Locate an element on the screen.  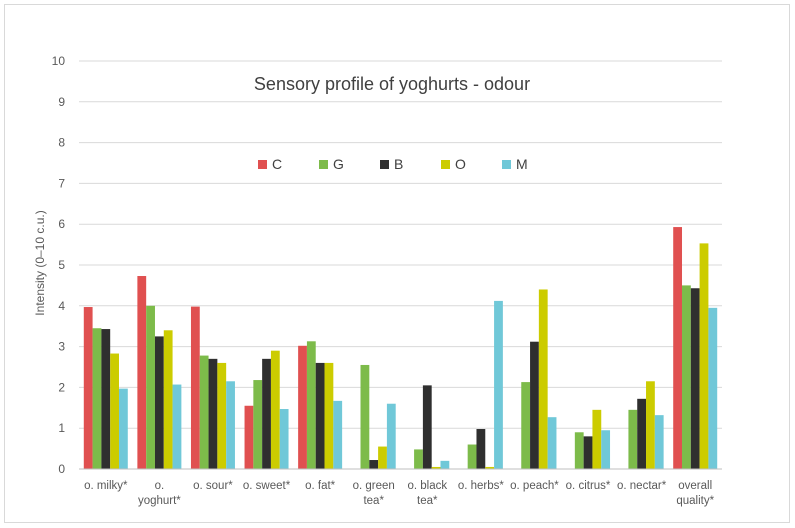
y-tick-label: 4 is located at coordinates (61, 306).